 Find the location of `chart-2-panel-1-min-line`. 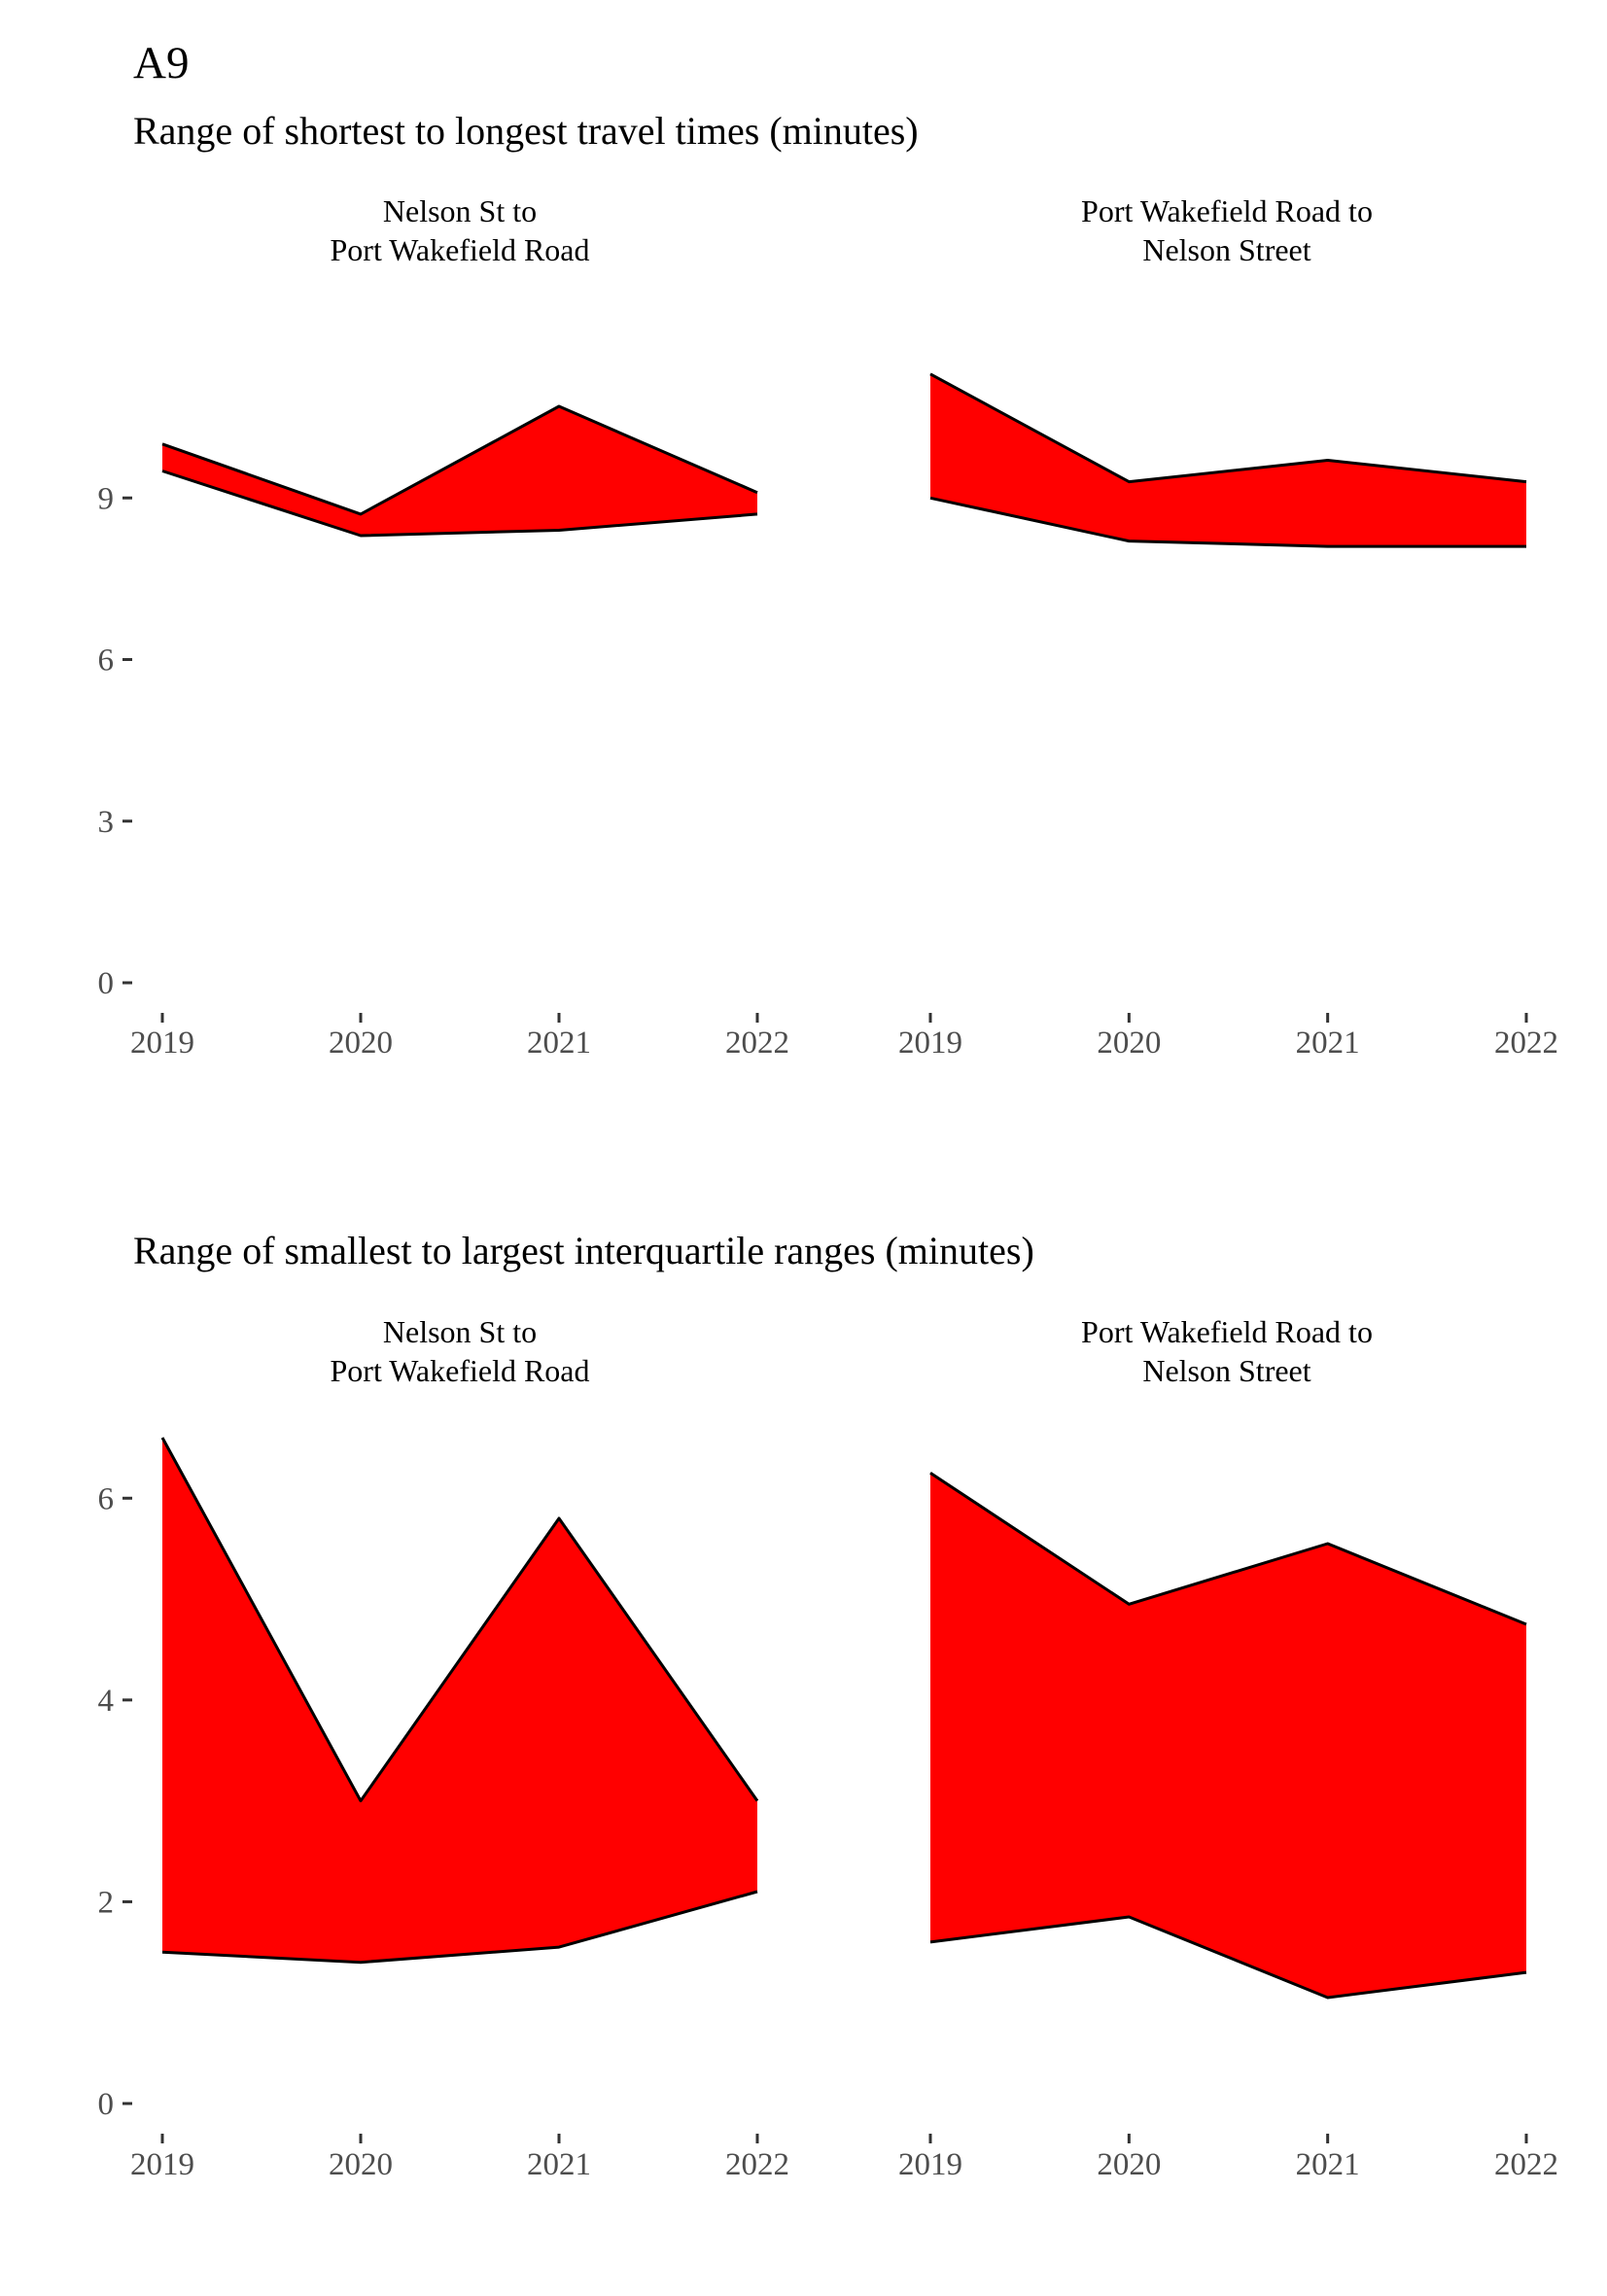

chart-2-panel-1-min-line is located at coordinates (459, 1927).